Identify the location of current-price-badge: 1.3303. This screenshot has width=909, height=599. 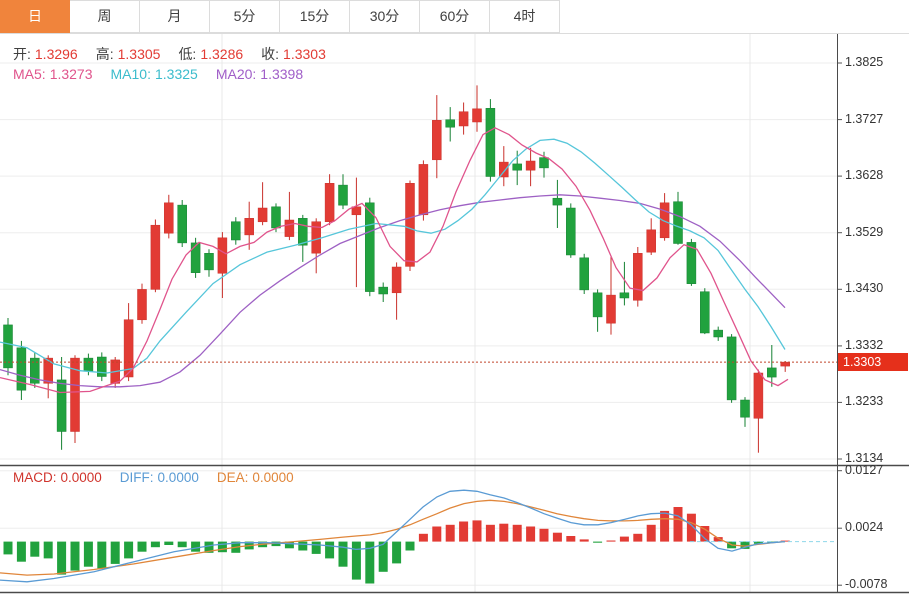
(873, 362).